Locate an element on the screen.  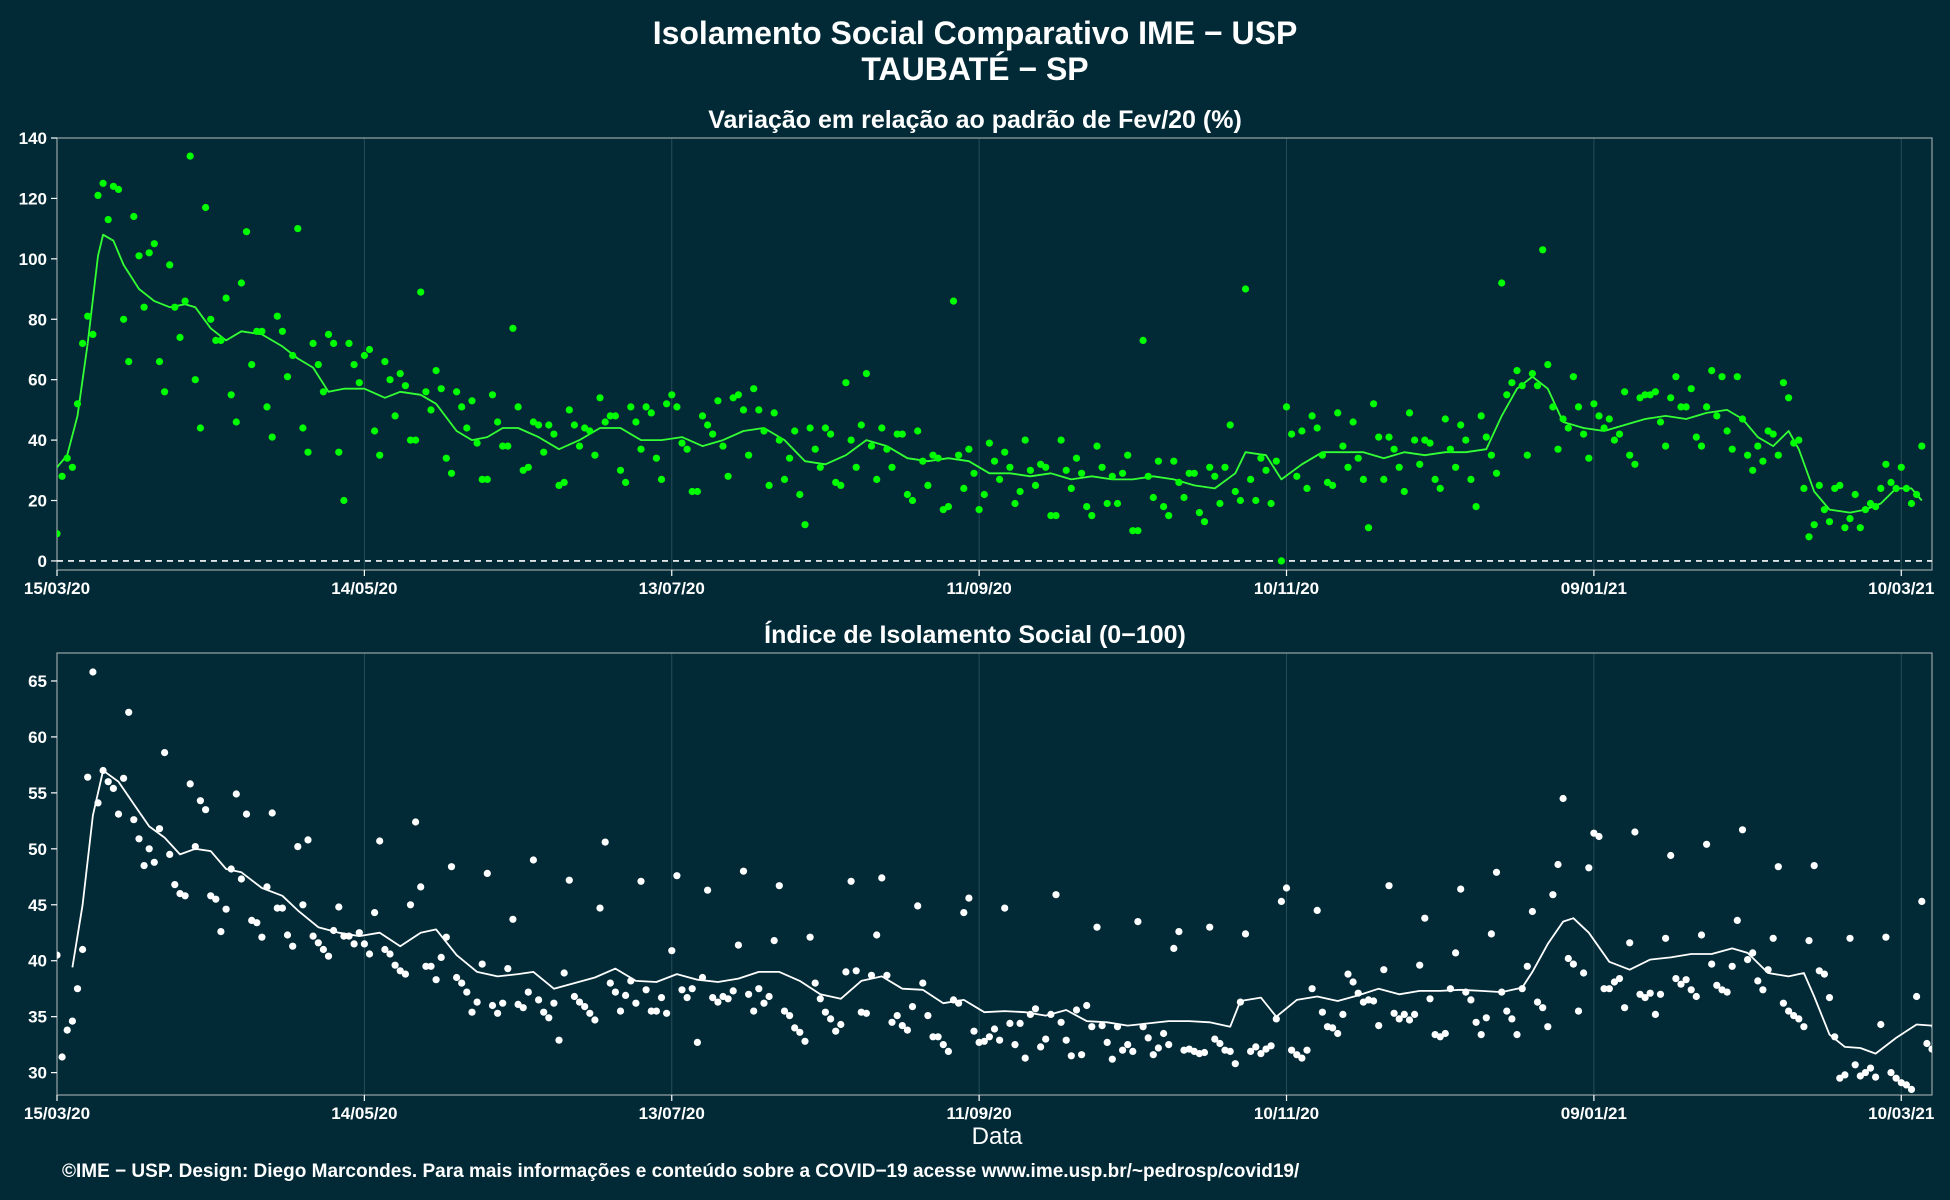
y-tick-label: 80 is located at coordinates (37, 319).